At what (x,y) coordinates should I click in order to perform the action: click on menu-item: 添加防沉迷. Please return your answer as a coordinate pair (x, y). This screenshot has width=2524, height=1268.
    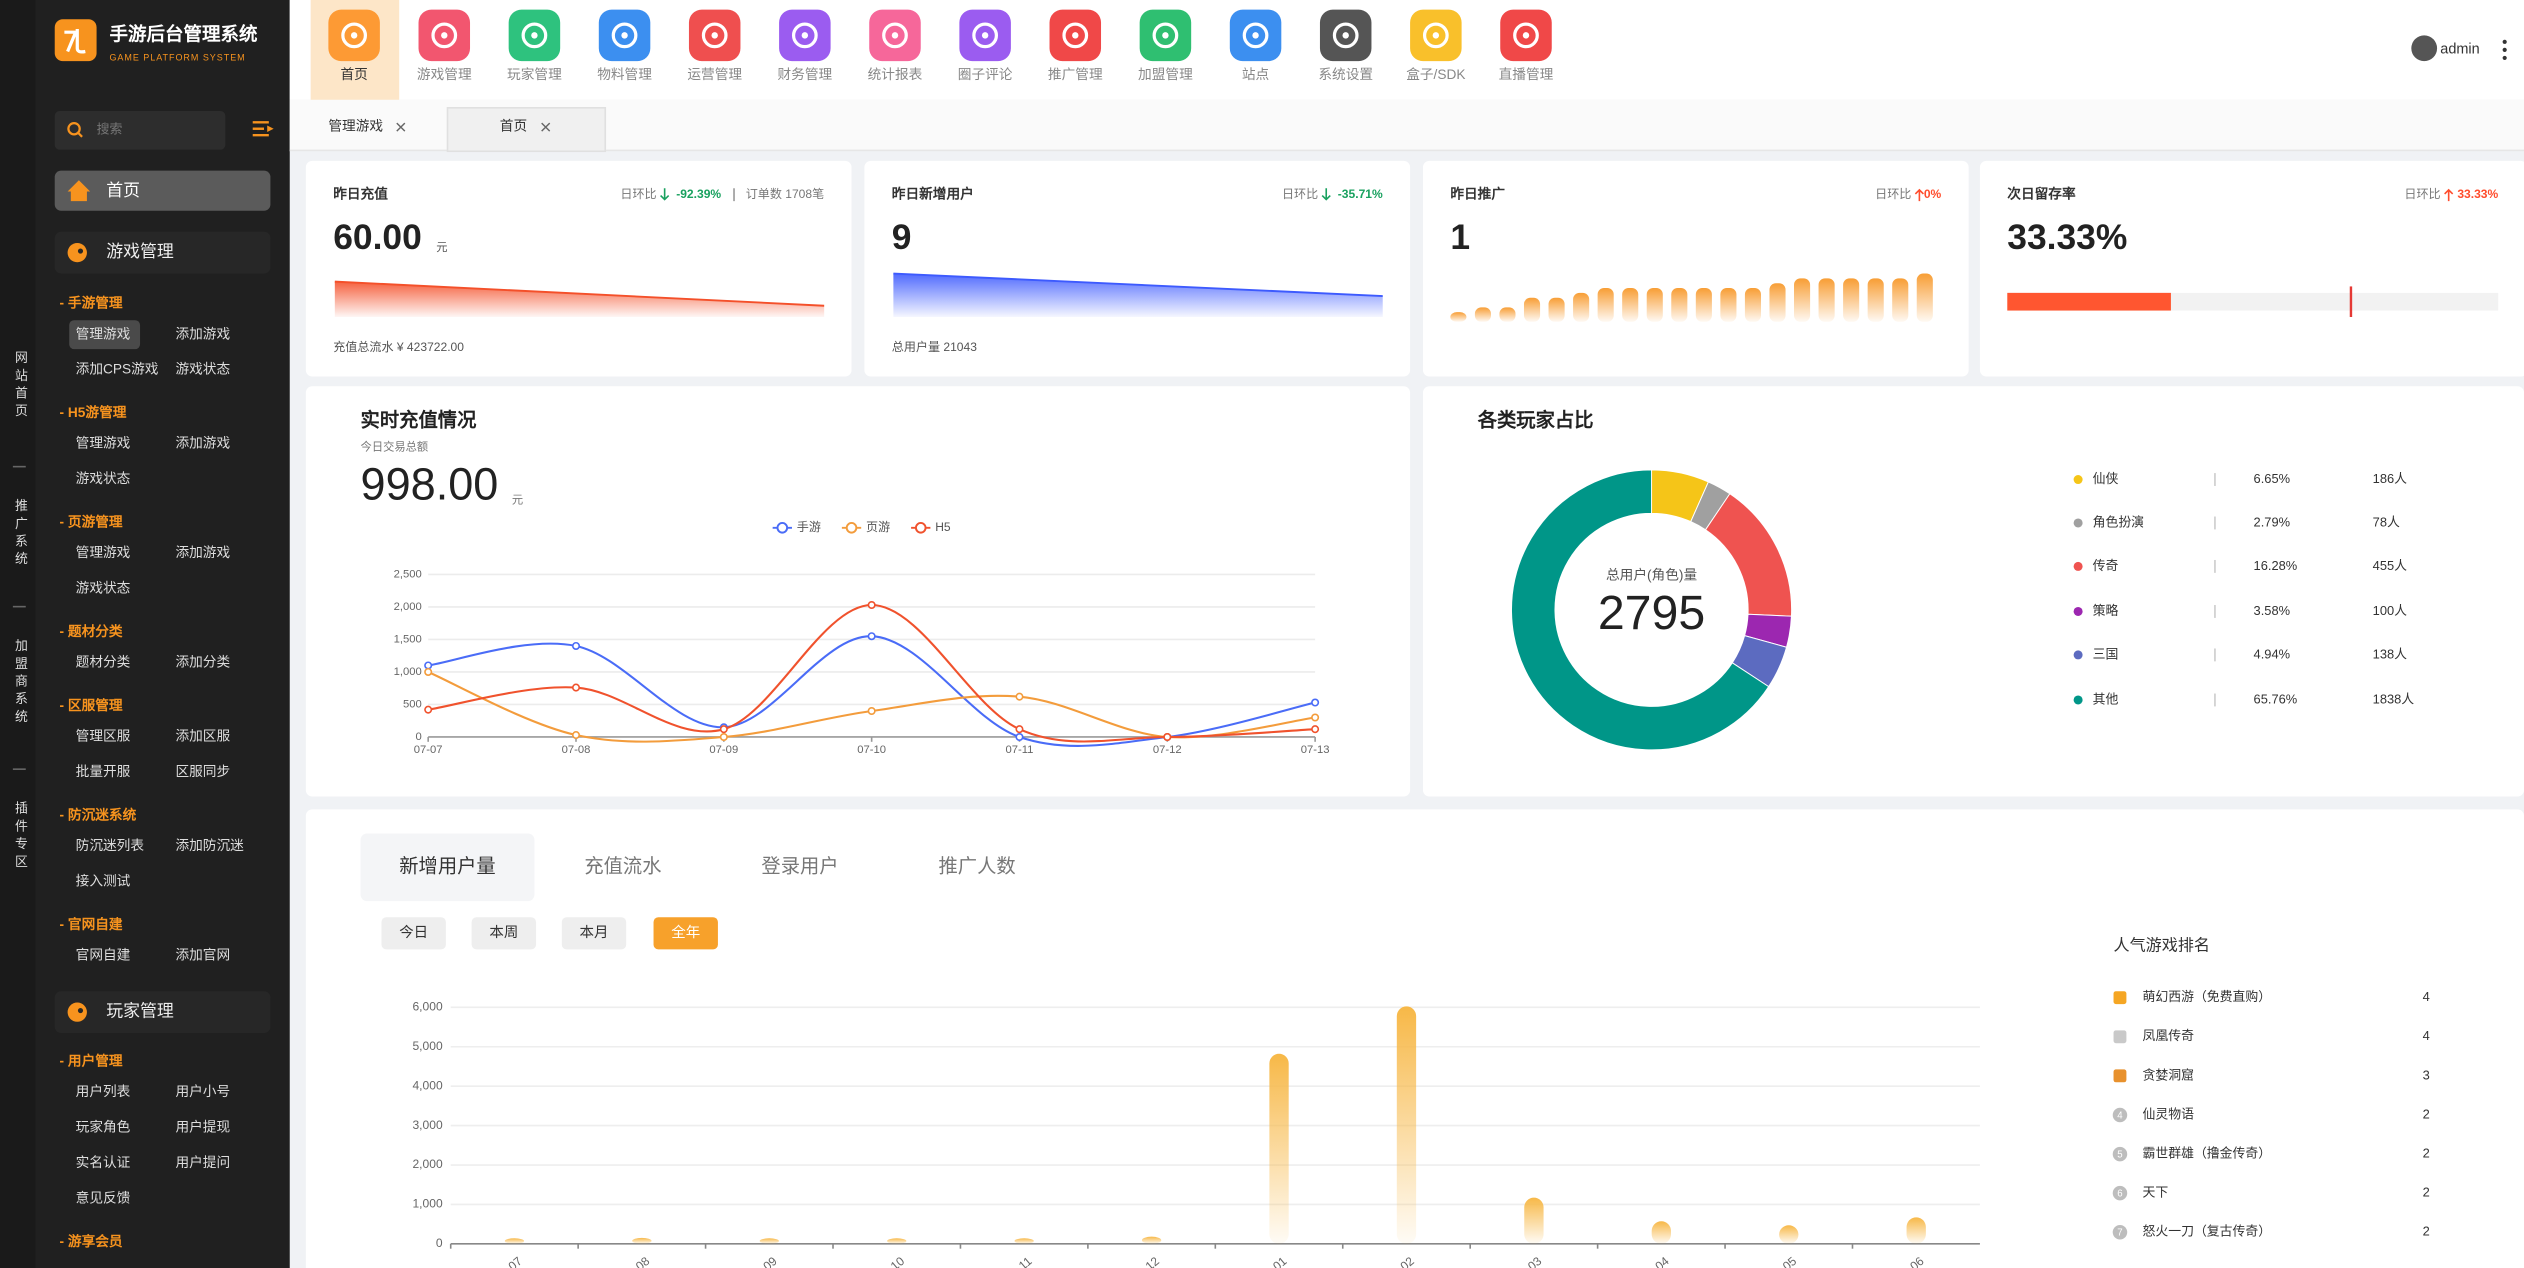
    Looking at the image, I should click on (209, 845).